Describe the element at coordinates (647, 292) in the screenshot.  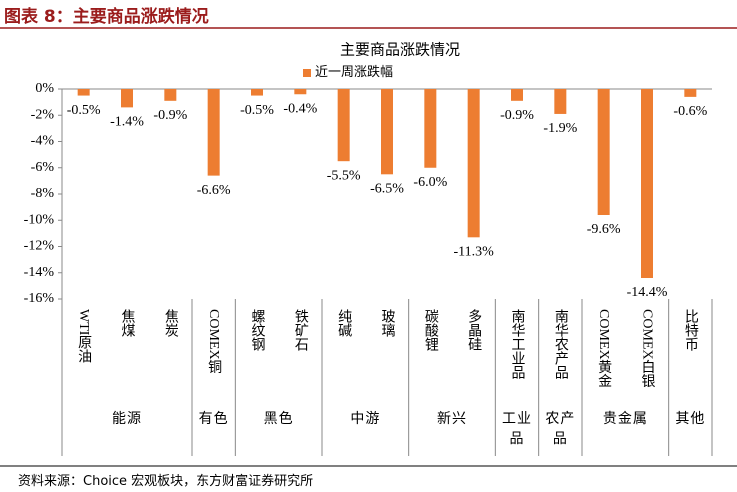
I see `value-label: -14.4%` at that location.